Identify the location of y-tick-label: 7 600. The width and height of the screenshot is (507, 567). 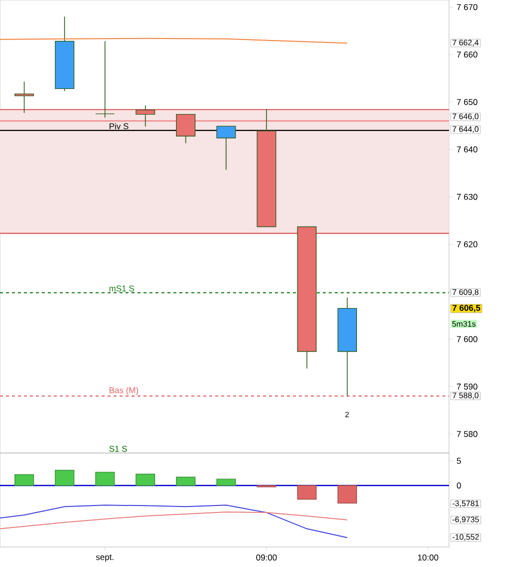
(467, 339).